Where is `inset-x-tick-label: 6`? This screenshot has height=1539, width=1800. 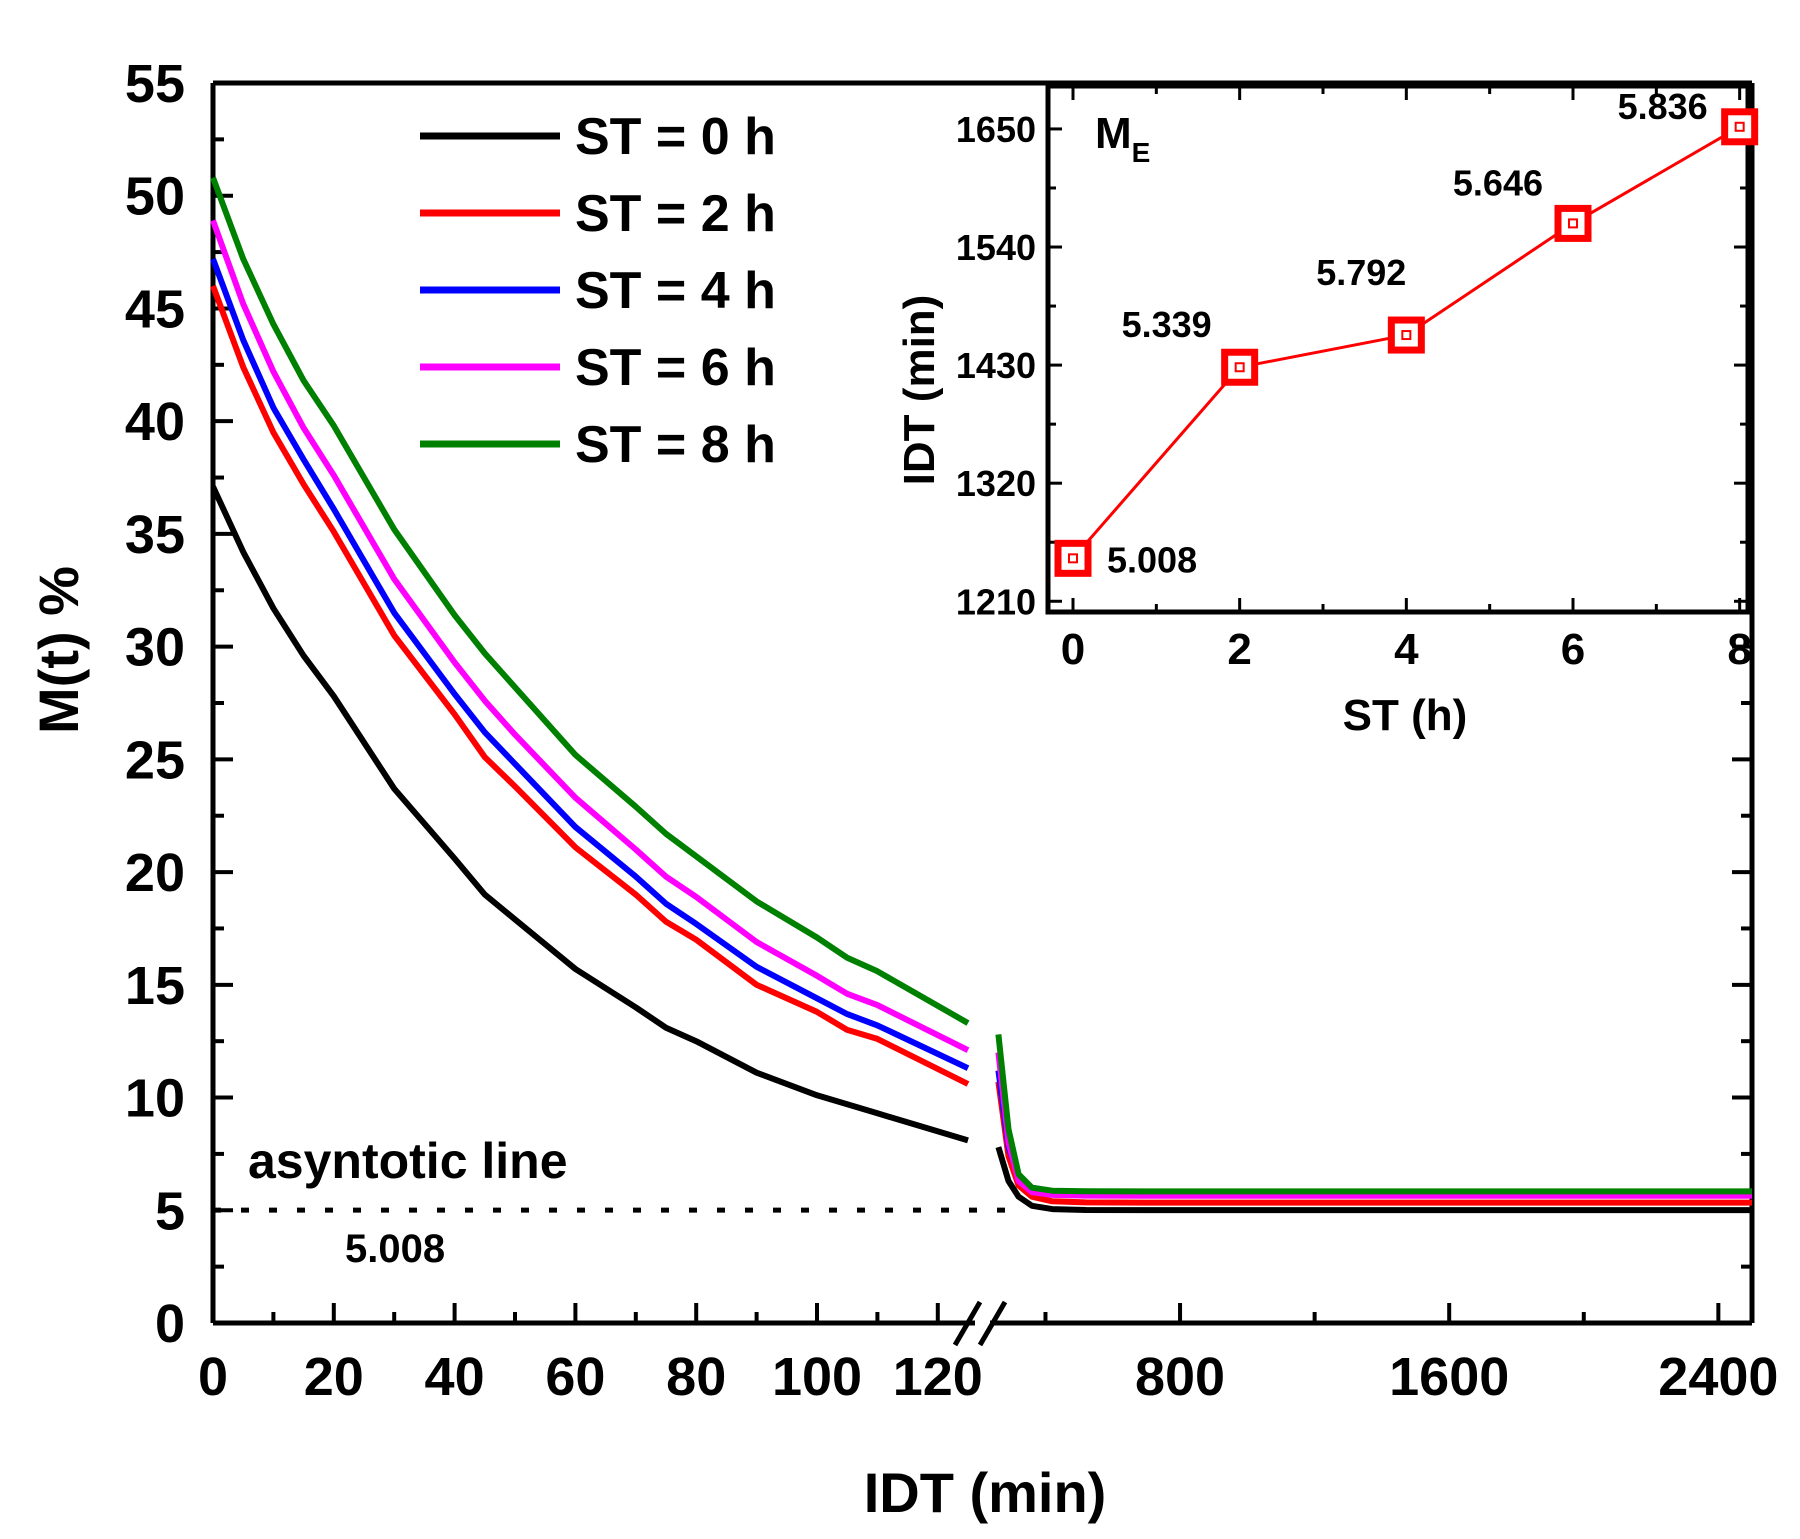
inset-x-tick-label: 6 is located at coordinates (1573, 649).